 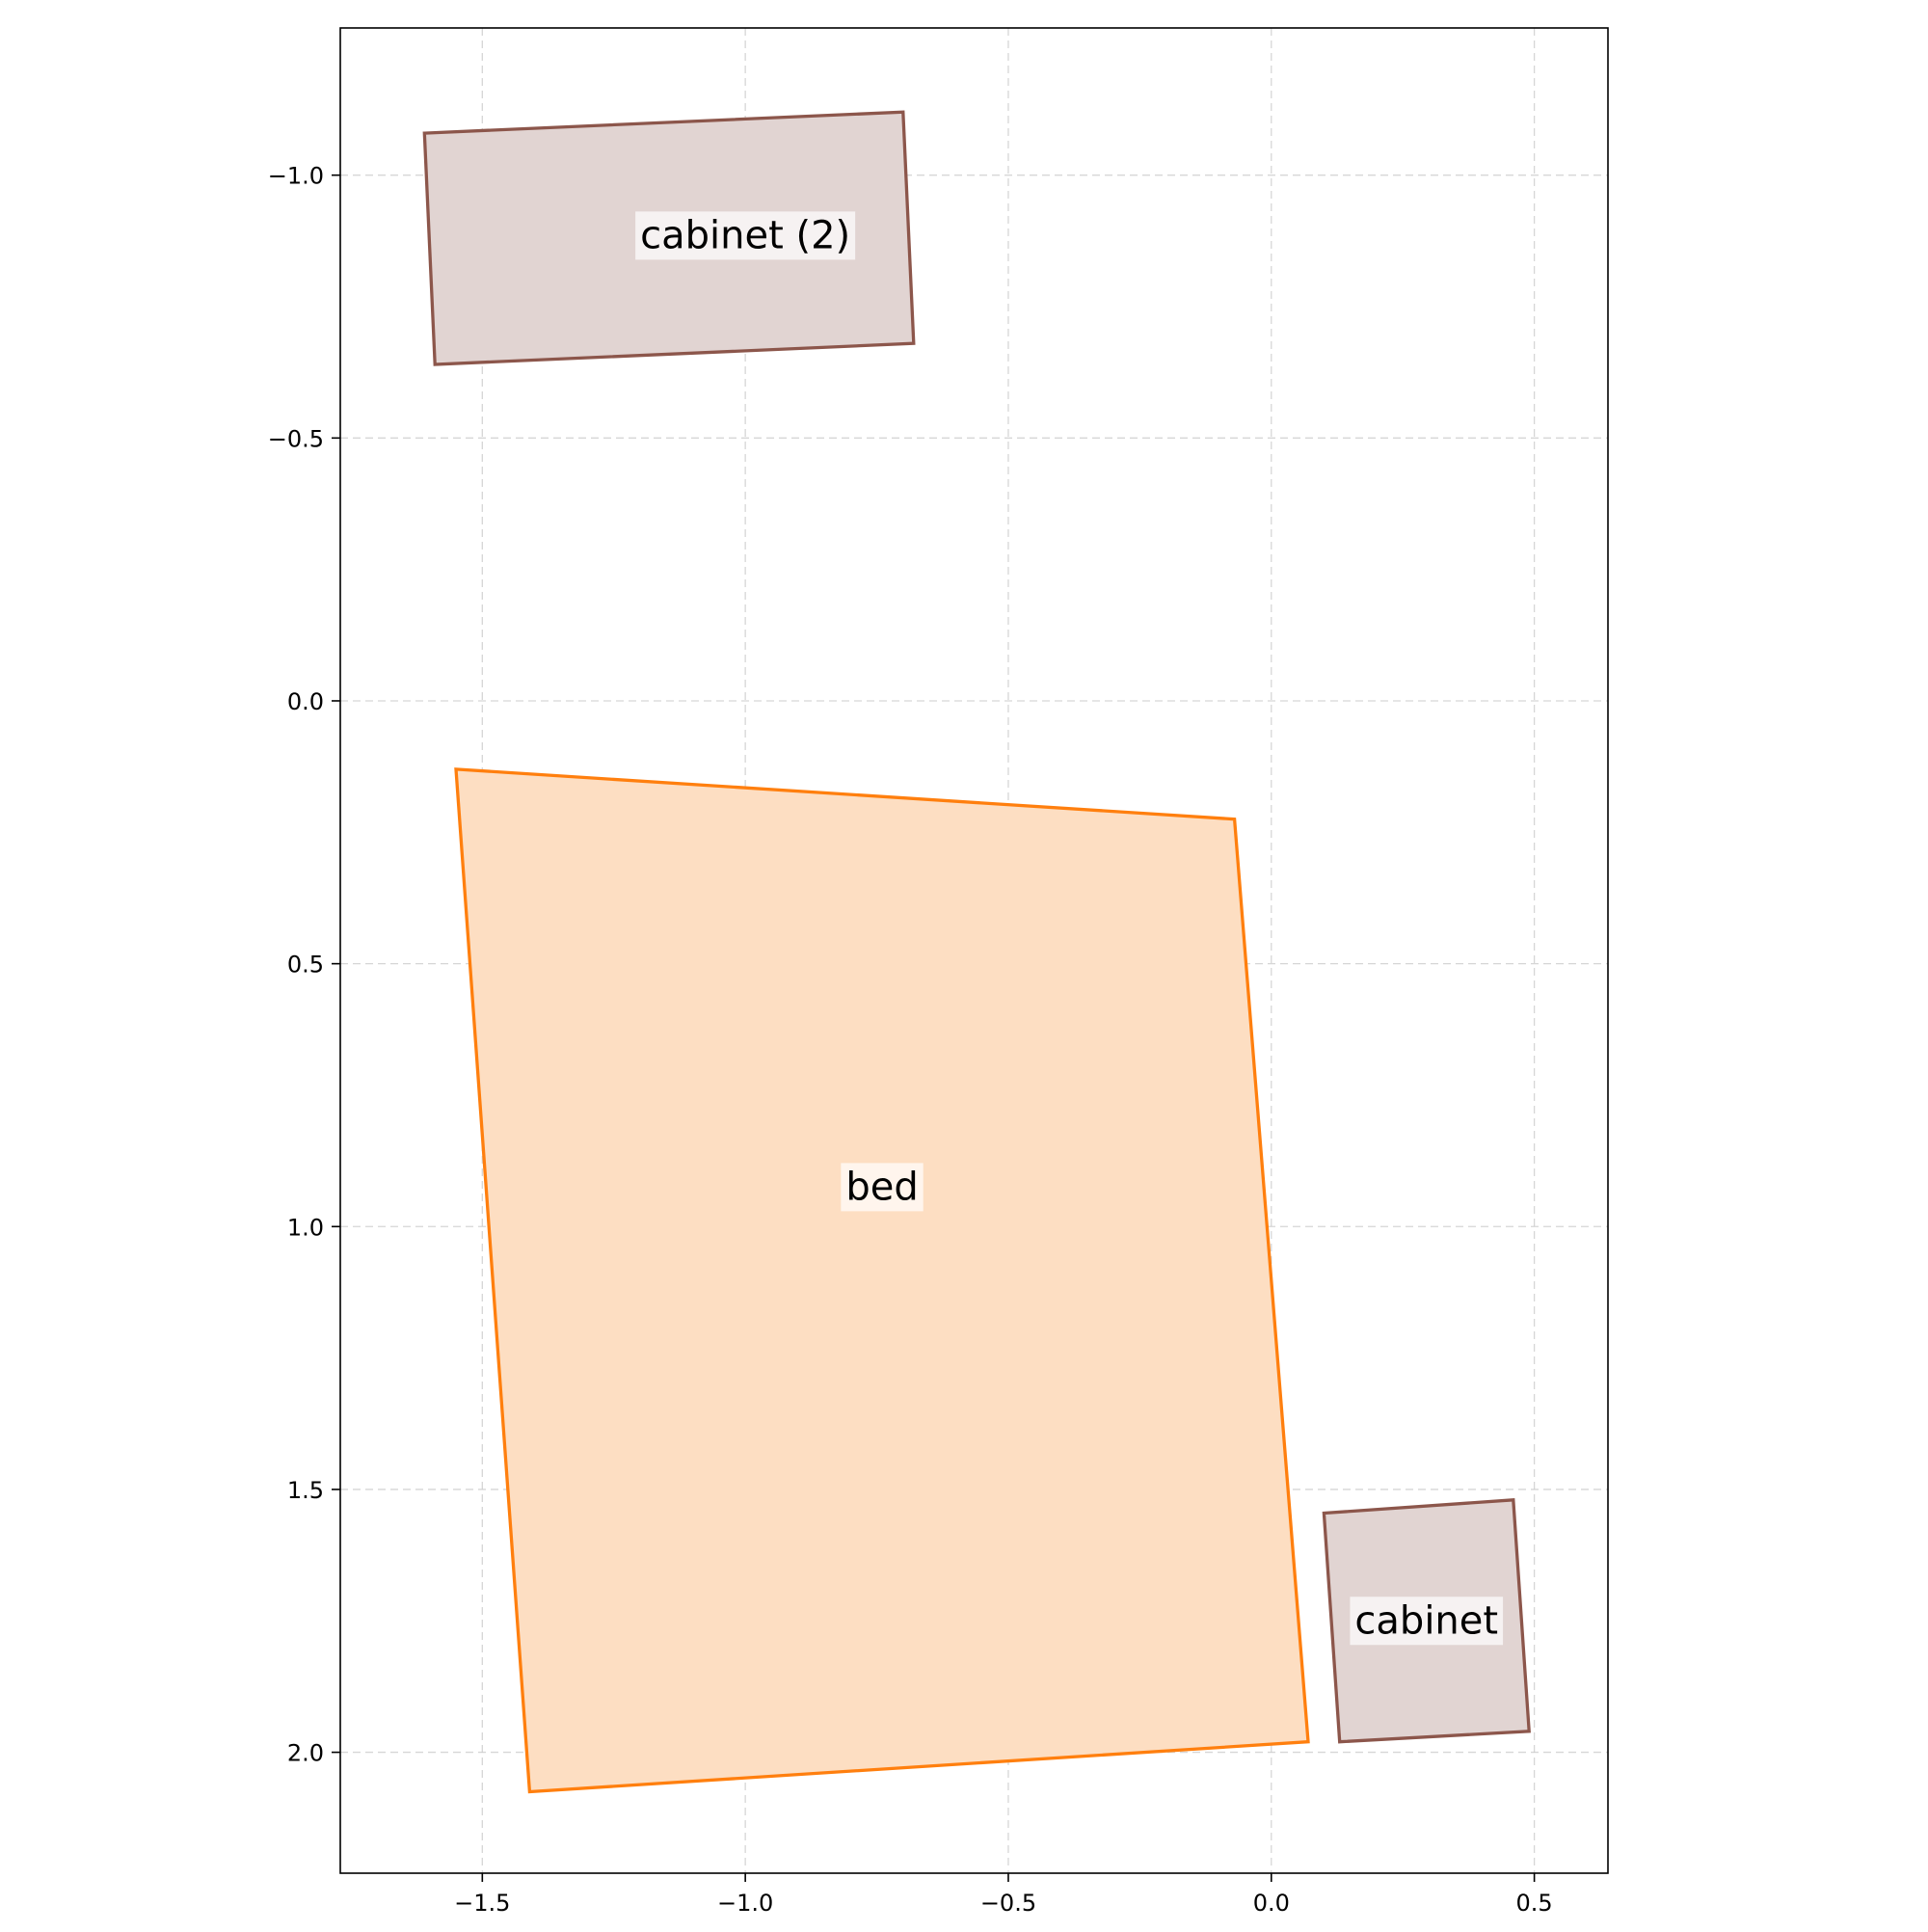 What do you see at coordinates (745, 1904) in the screenshot?
I see `x-tick-label: −1.0` at bounding box center [745, 1904].